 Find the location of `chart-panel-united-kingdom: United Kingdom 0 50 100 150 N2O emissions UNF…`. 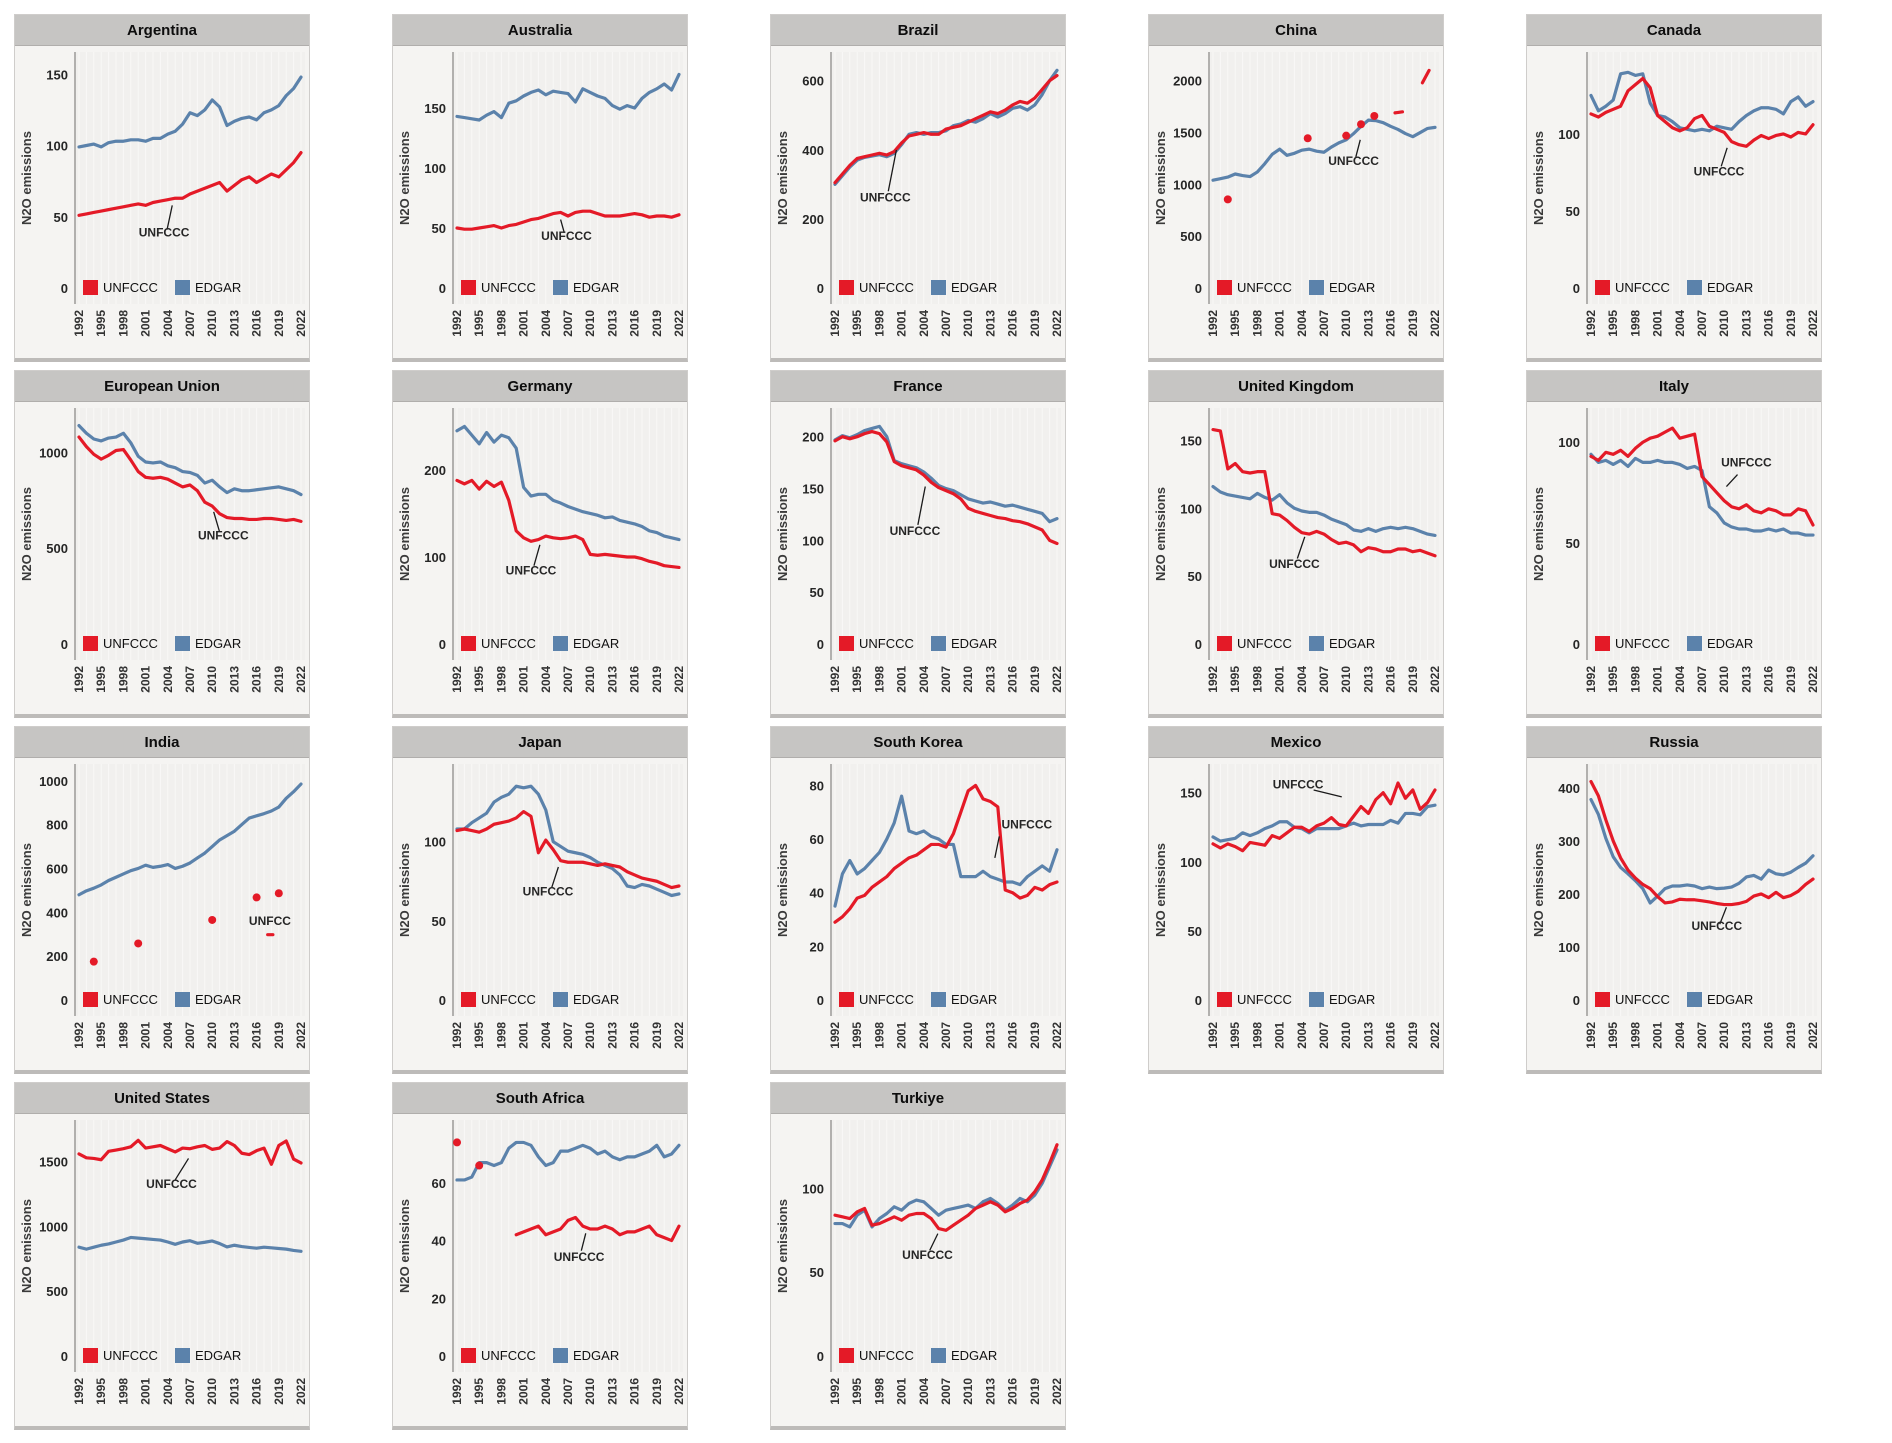

chart-panel-united-kingdom: United Kingdom 0 50 100 150 N2O emissions UNF… is located at coordinates (1296, 544).